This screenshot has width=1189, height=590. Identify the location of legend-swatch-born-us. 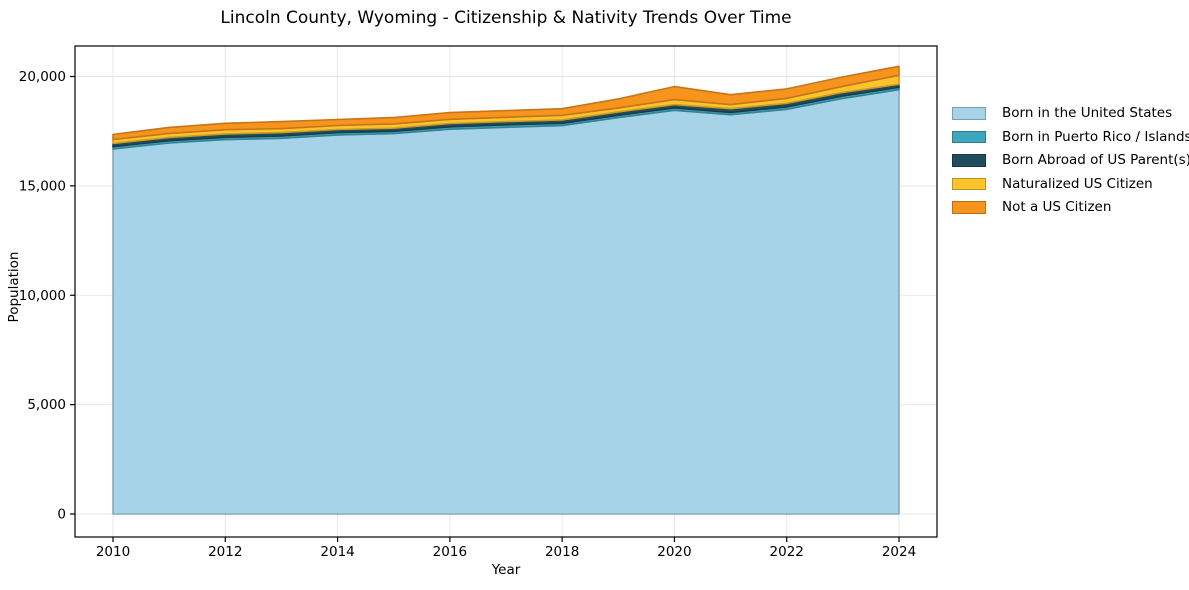
(969, 113).